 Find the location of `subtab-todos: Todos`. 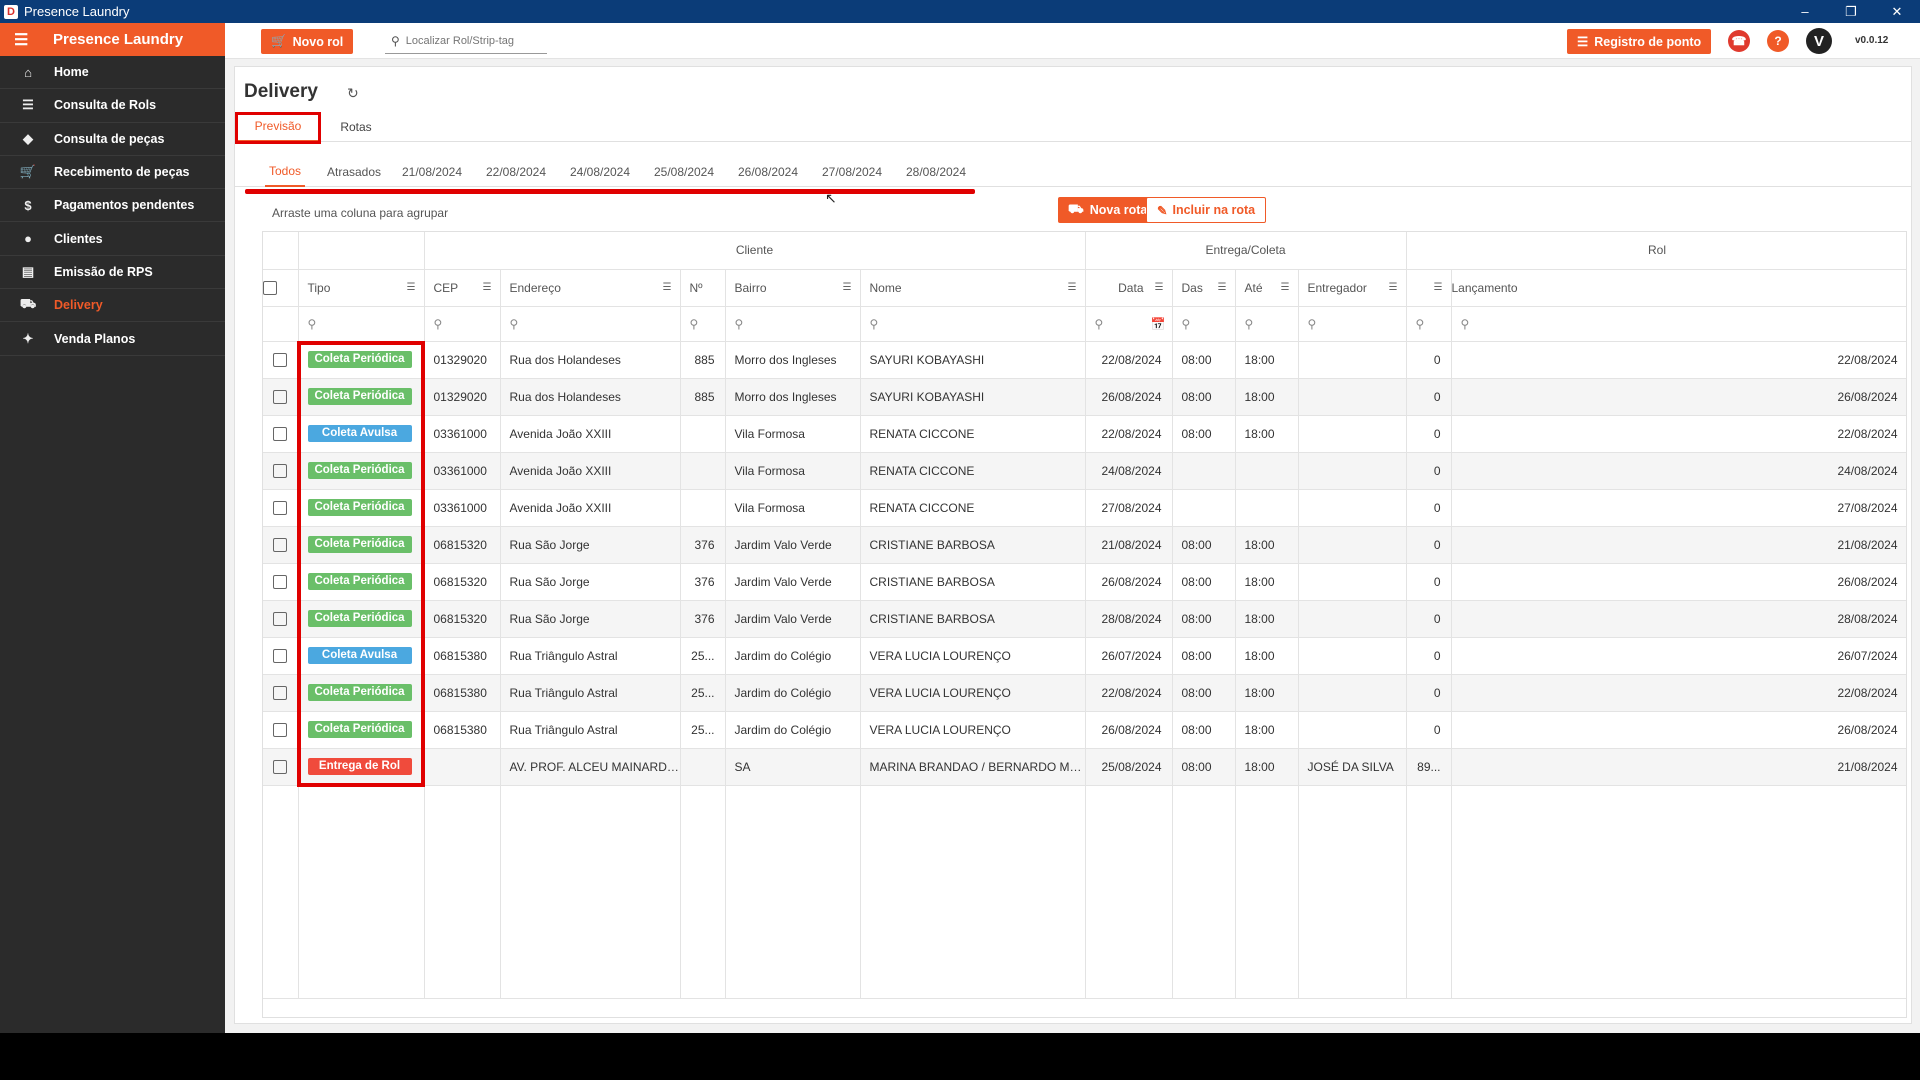

subtab-todos: Todos is located at coordinates (285, 172).